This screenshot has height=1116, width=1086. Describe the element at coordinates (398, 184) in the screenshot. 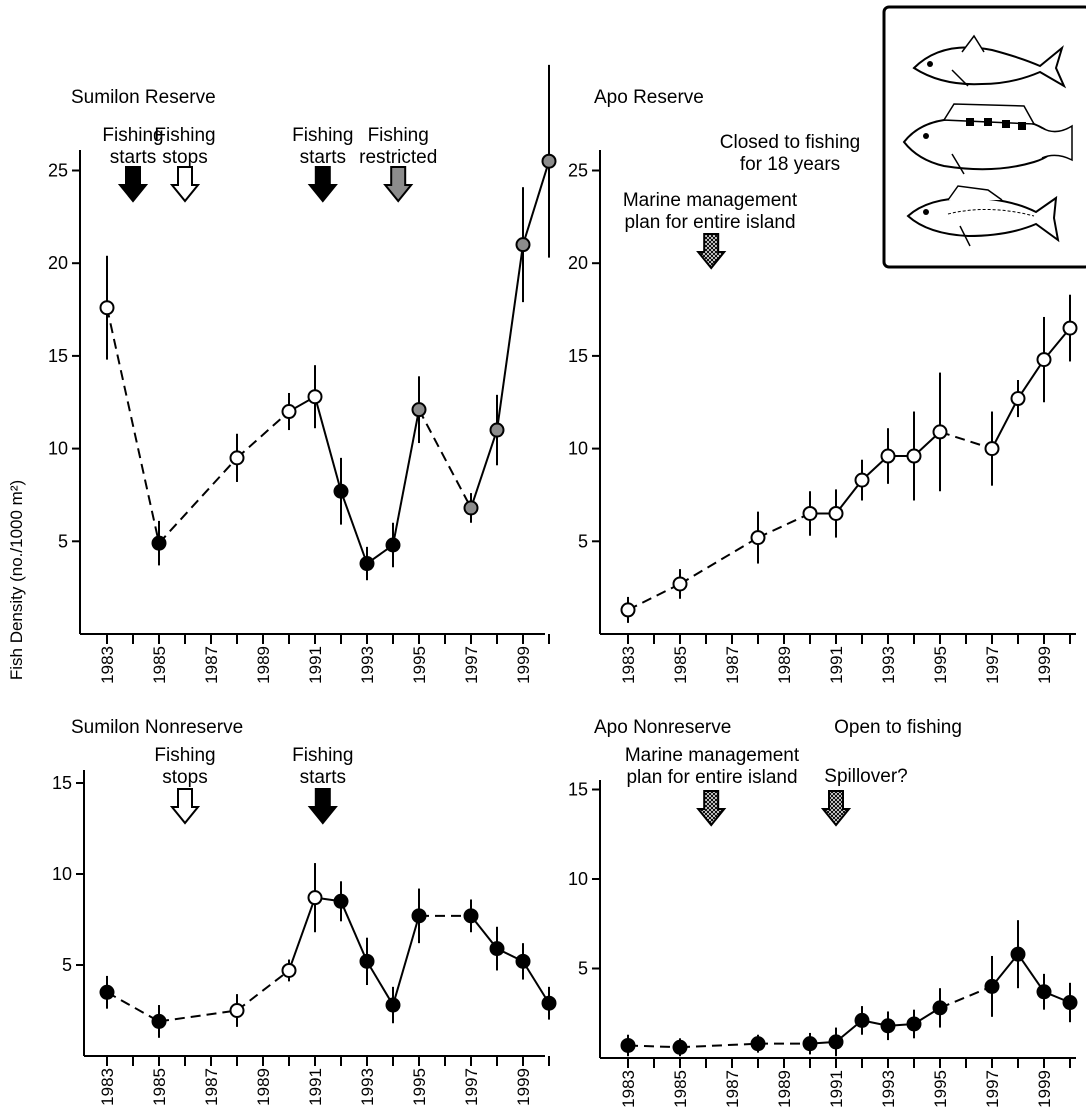

I see `gray-arrow-icon` at that location.